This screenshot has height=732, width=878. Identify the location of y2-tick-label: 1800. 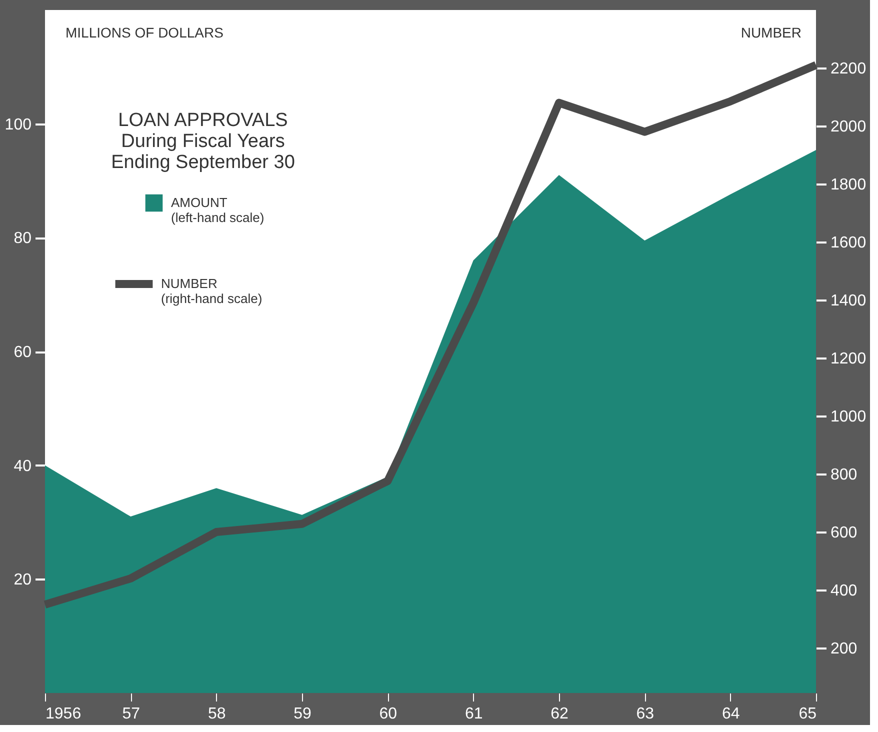
(848, 185).